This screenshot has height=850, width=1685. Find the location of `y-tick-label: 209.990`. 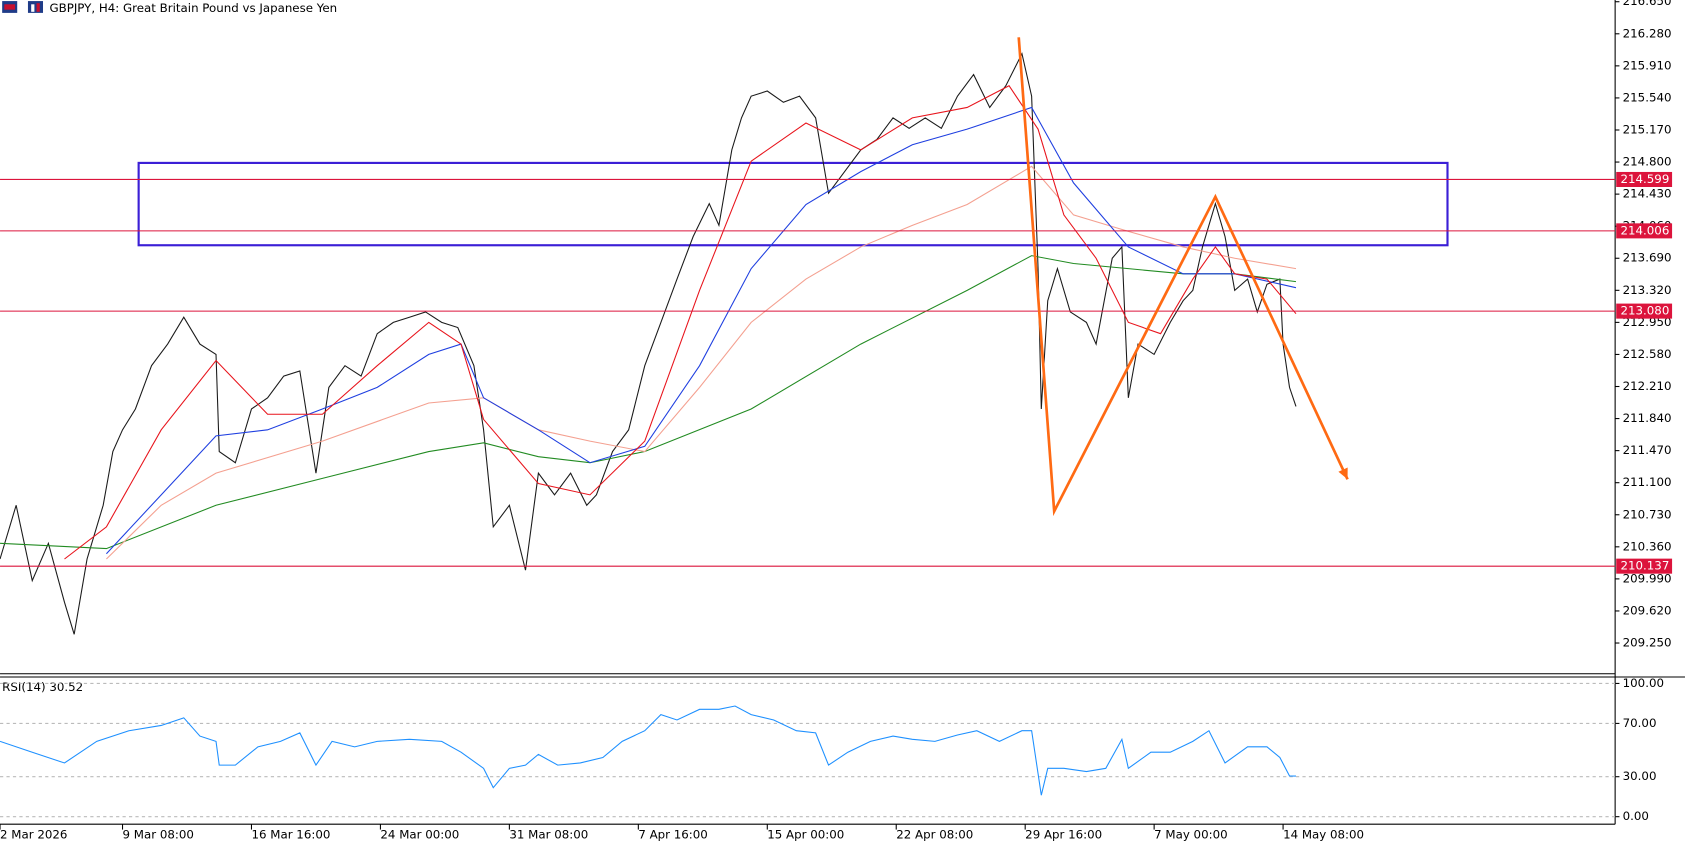

y-tick-label: 209.990 is located at coordinates (1647, 578).